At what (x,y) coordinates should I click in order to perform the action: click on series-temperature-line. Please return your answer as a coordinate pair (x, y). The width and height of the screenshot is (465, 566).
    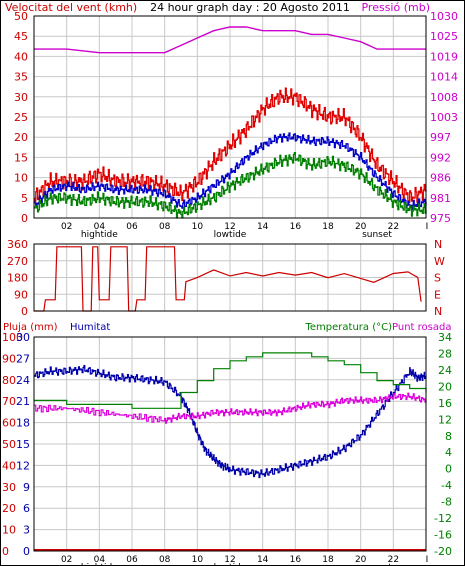
    Looking at the image, I should click on (230, 380).